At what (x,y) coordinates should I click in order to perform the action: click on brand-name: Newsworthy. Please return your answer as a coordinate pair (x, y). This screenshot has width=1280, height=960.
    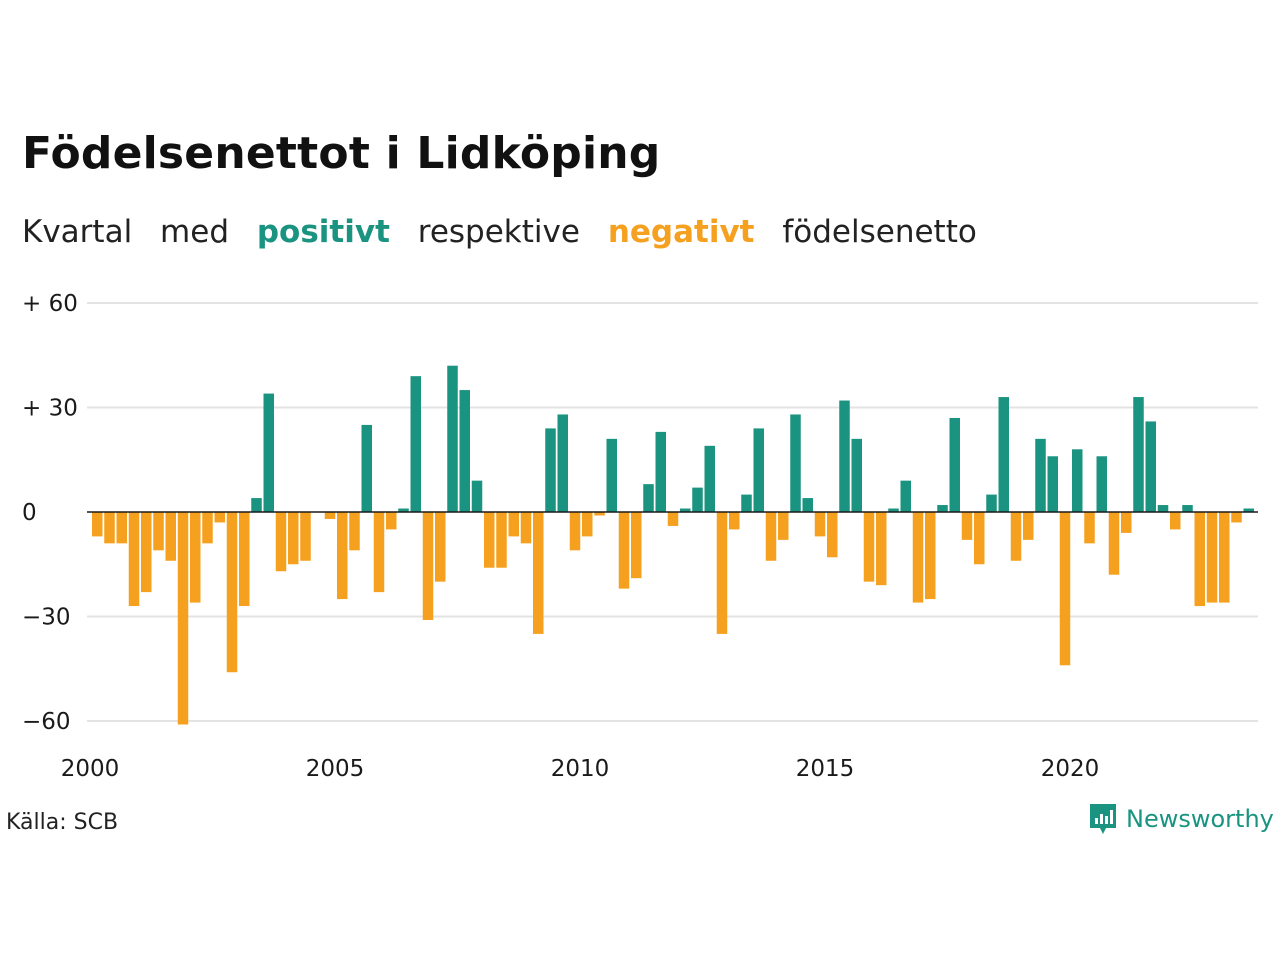
    Looking at the image, I should click on (1200, 819).